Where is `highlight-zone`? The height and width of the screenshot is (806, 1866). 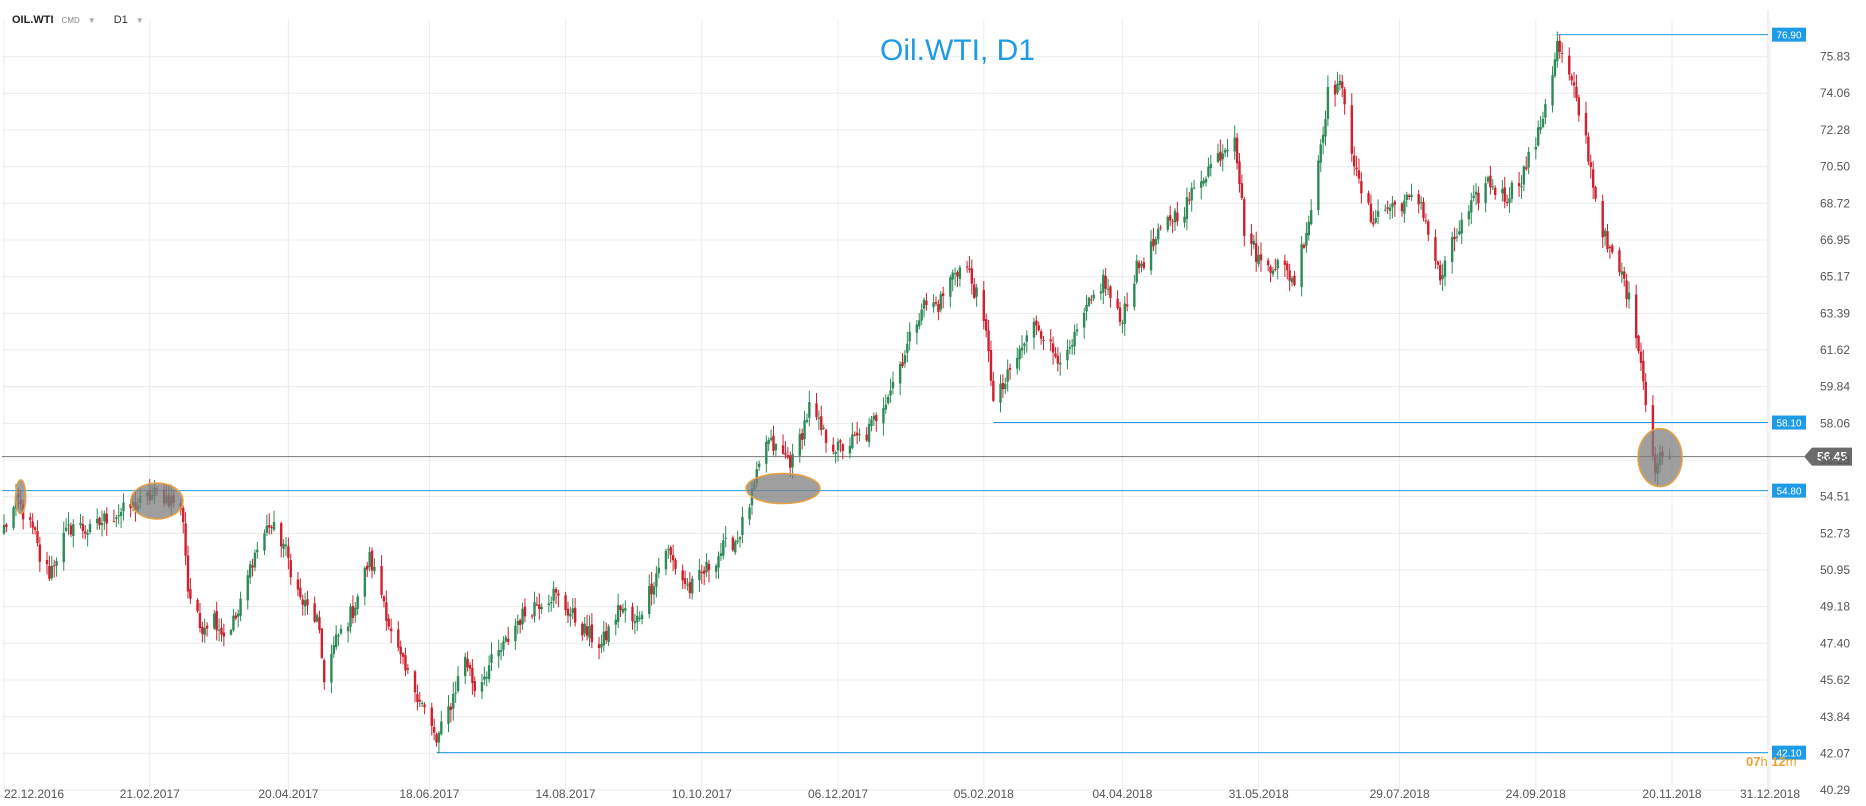
highlight-zone is located at coordinates (783, 488).